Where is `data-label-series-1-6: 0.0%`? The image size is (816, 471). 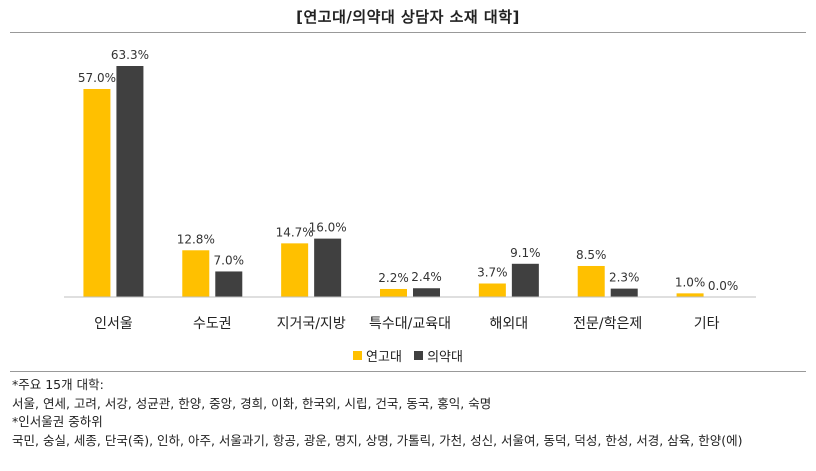 data-label-series-1-6: 0.0% is located at coordinates (723, 286).